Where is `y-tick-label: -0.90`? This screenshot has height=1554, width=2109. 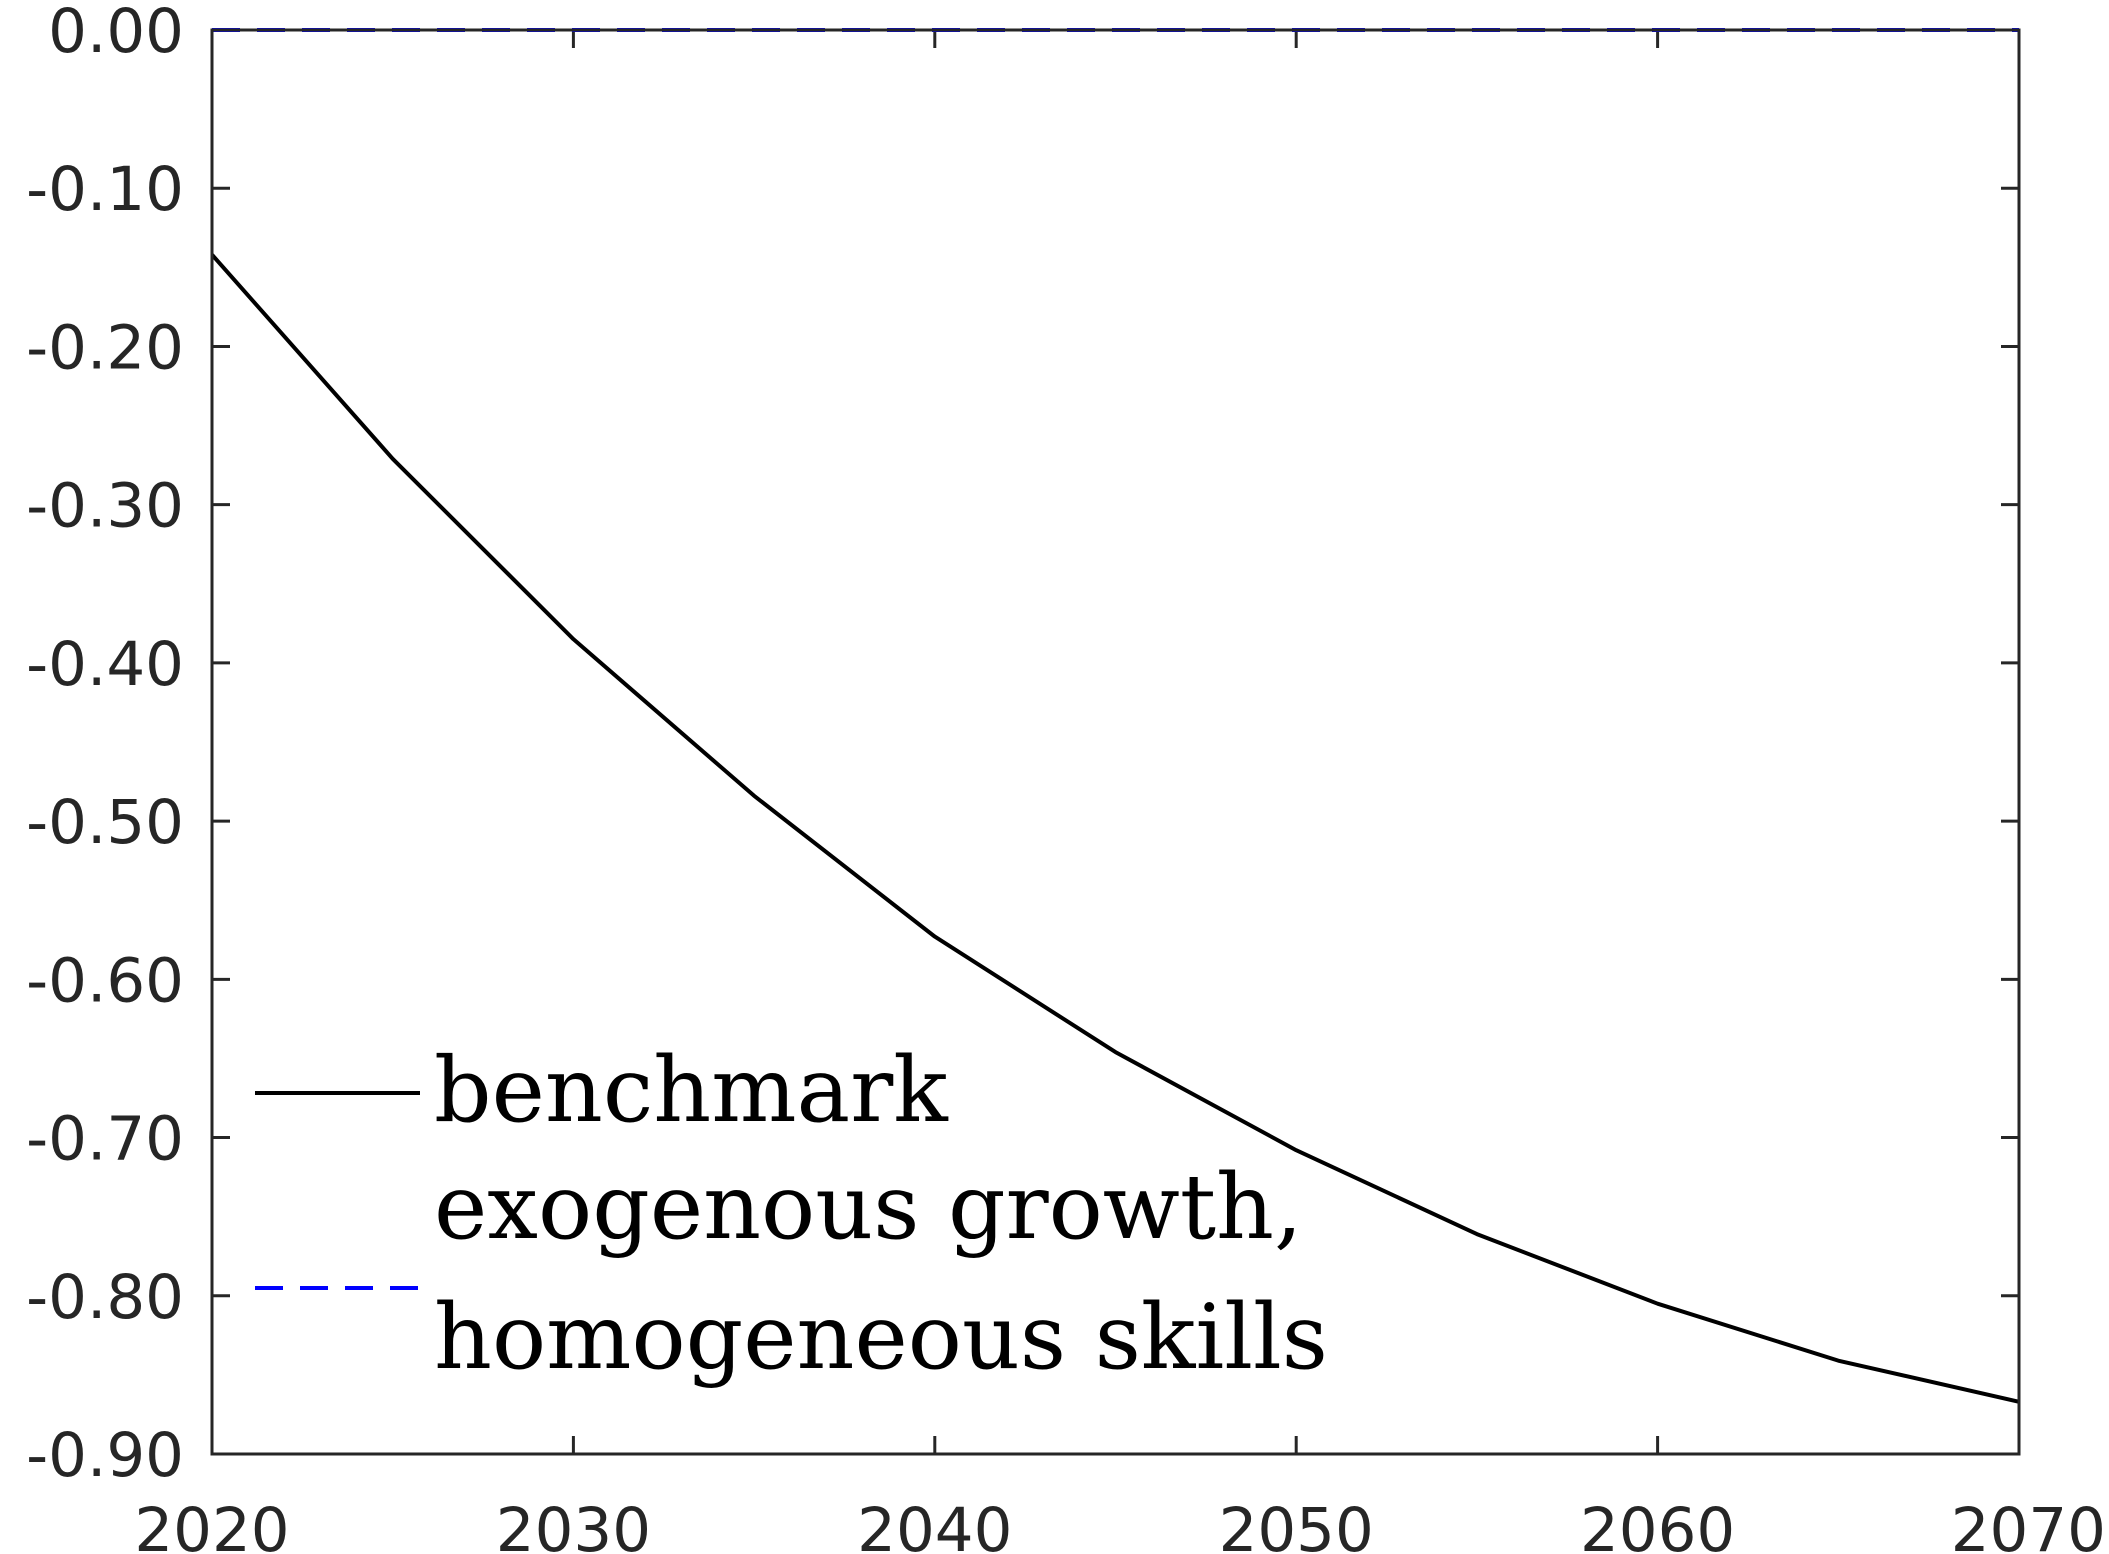 y-tick-label: -0.90 is located at coordinates (105, 1455).